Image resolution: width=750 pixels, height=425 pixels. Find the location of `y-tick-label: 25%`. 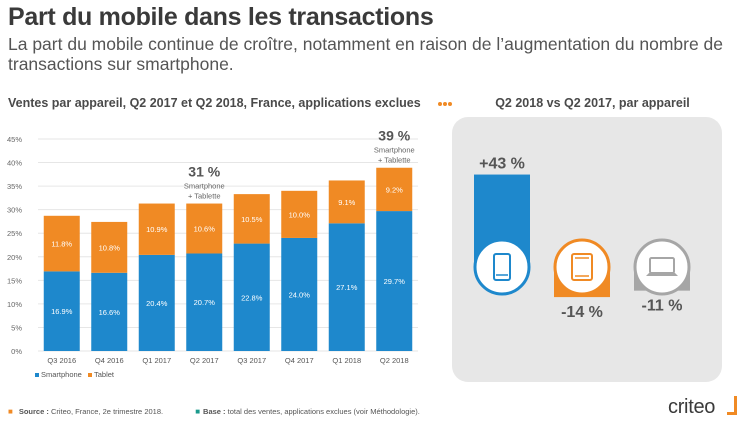

y-tick-label: 25% is located at coordinates (14, 233).